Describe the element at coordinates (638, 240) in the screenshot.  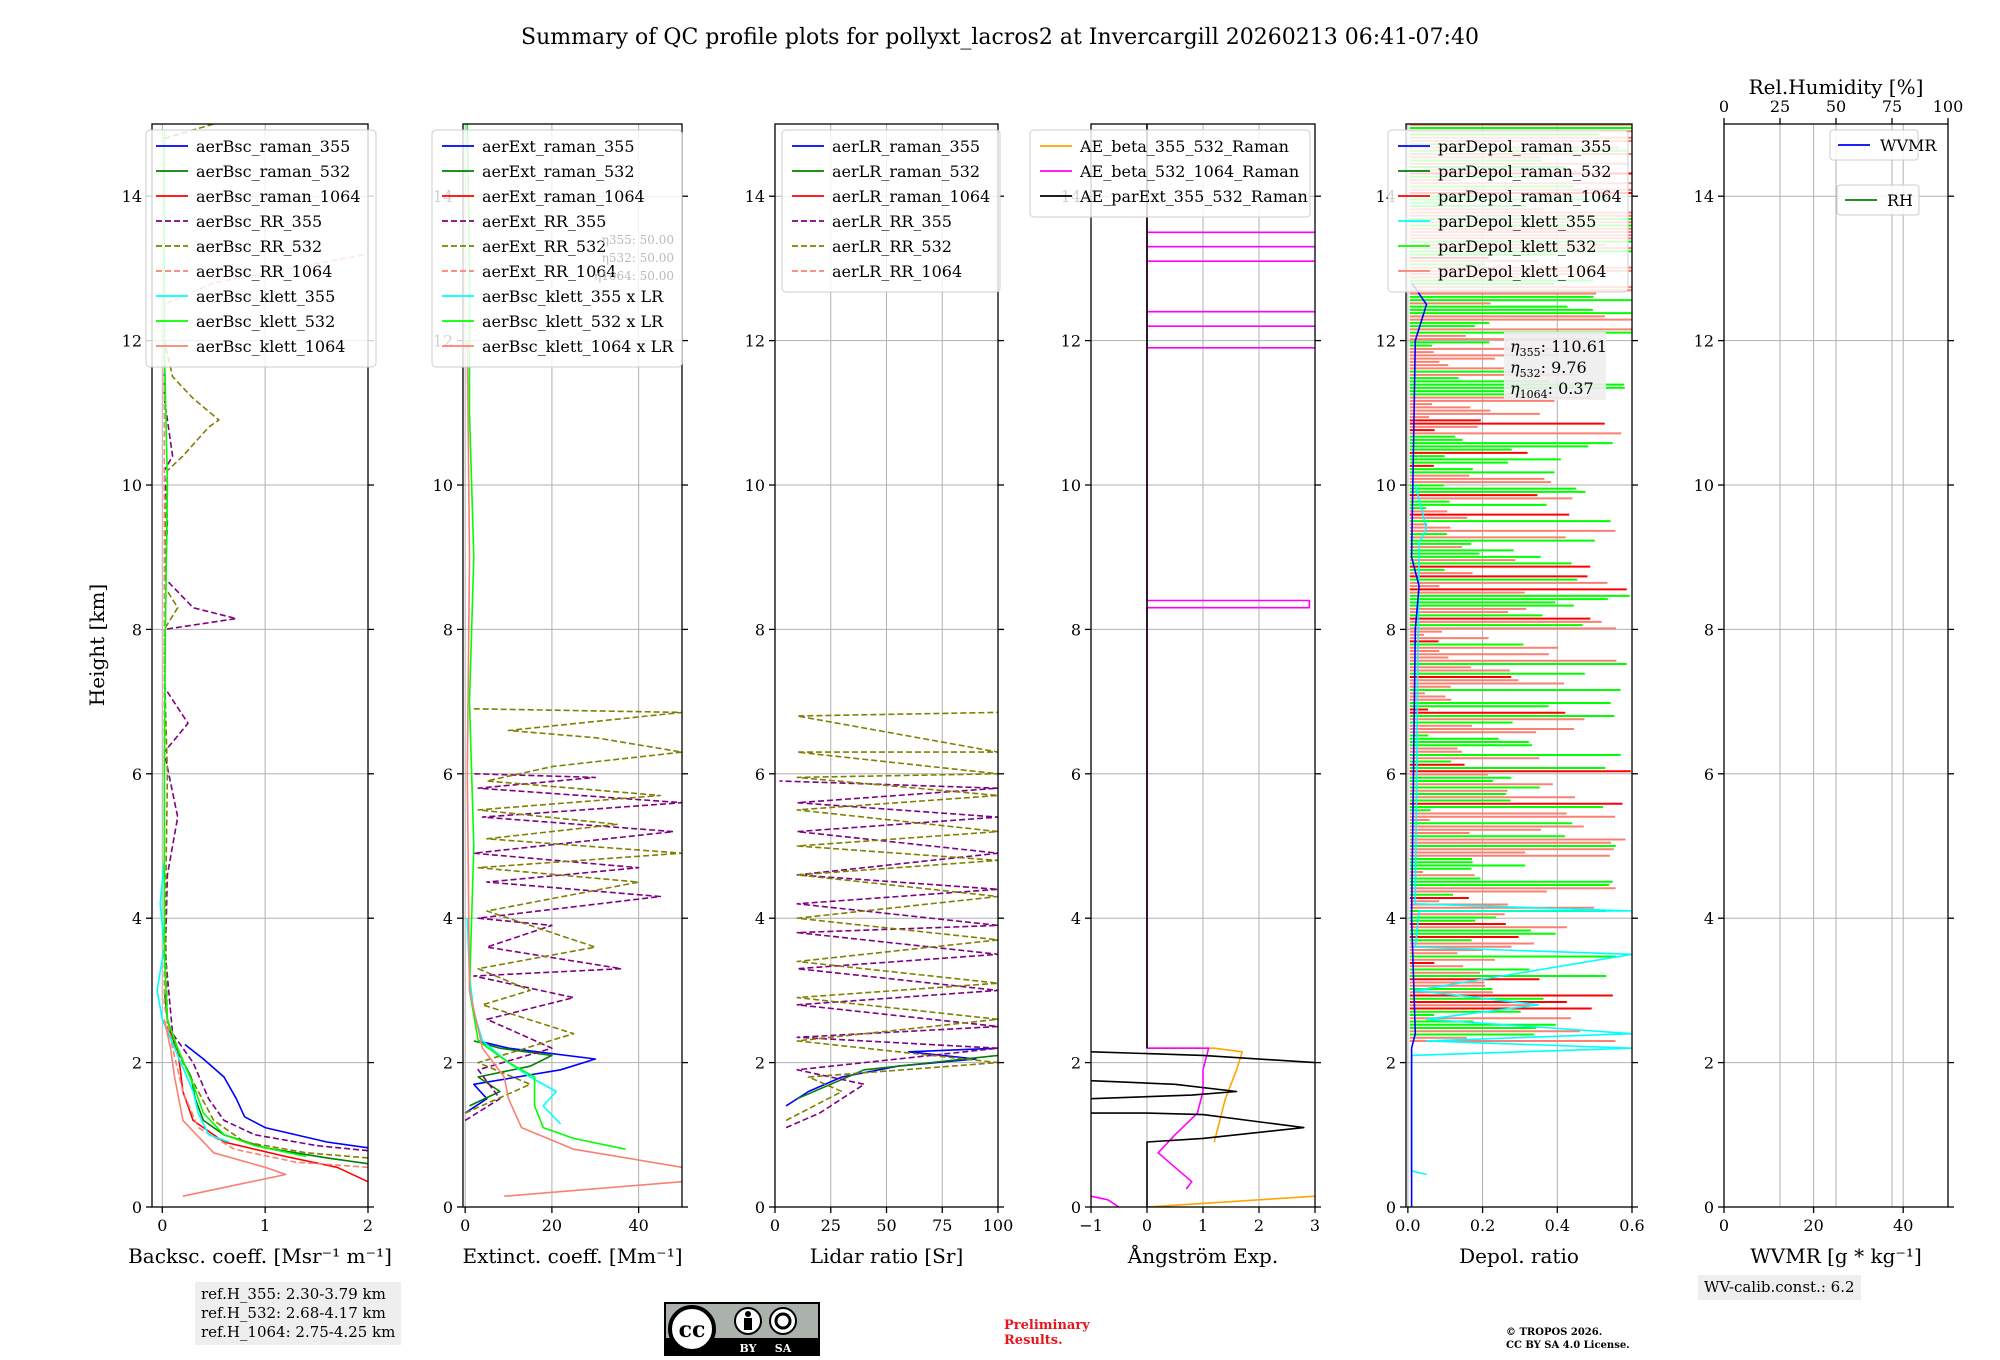
I see `lr-note: η355: 50.00` at that location.